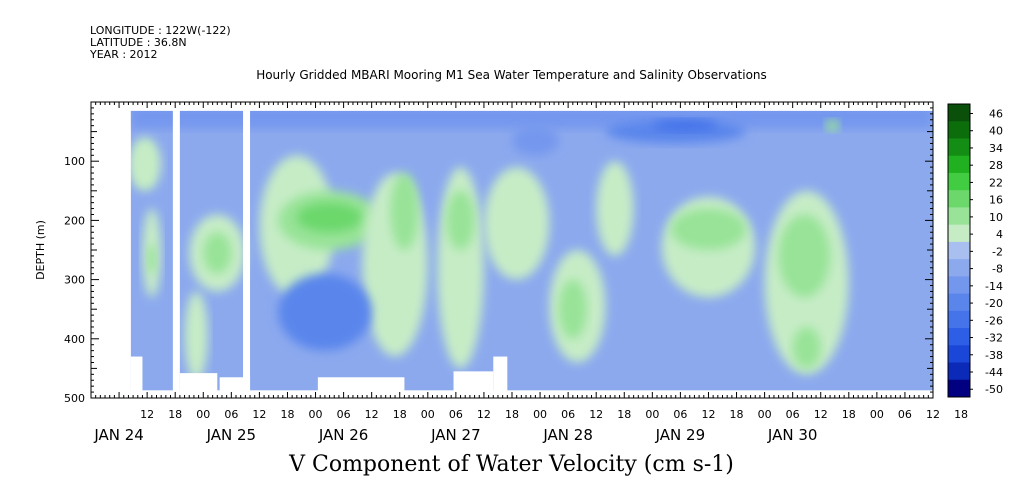  I want to click on x-day-label: JAN 25, so click(231, 435).